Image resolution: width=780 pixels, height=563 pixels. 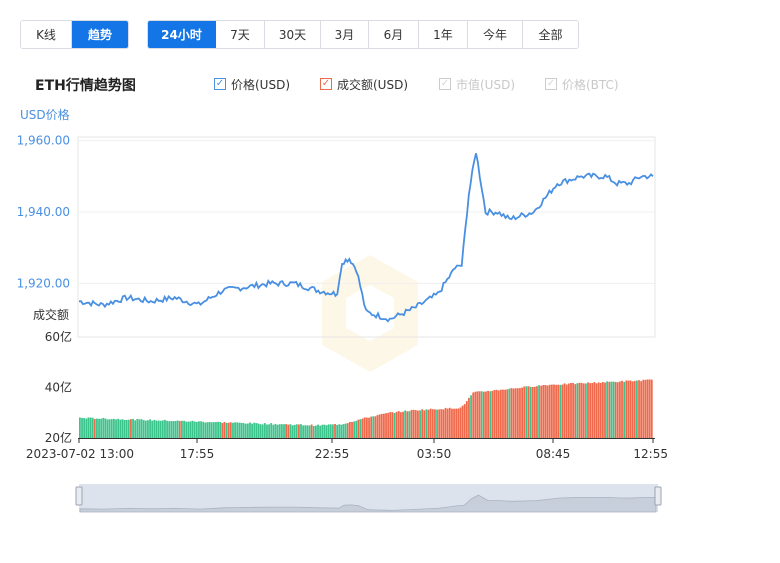 I want to click on range-tab-6: 今年, so click(x=495, y=34).